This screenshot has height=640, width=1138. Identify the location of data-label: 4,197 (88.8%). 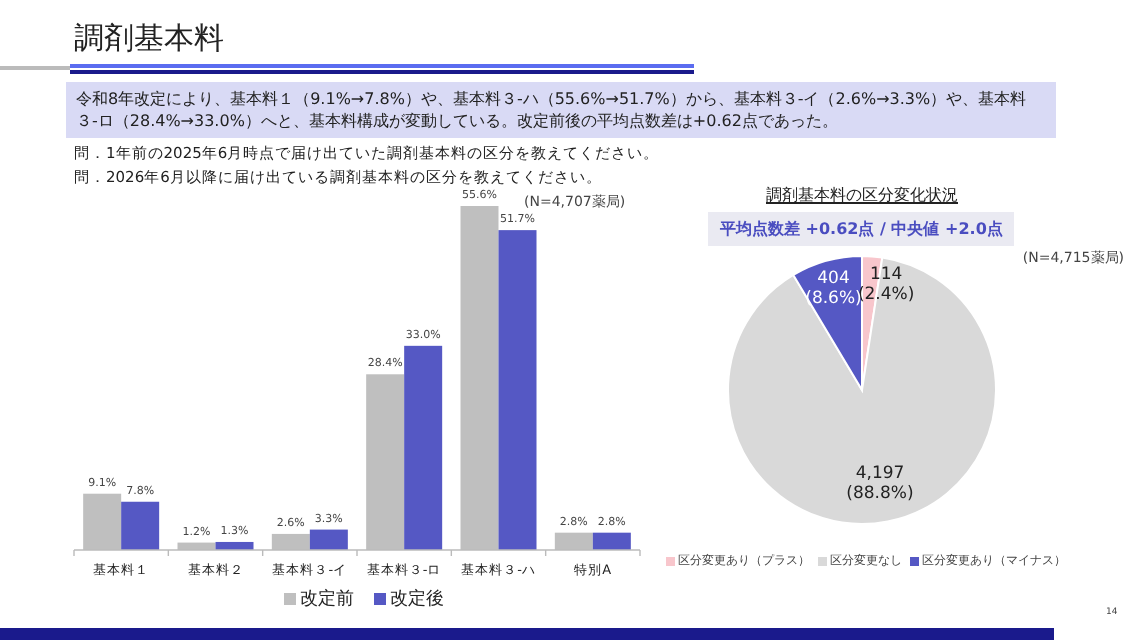
(880, 484).